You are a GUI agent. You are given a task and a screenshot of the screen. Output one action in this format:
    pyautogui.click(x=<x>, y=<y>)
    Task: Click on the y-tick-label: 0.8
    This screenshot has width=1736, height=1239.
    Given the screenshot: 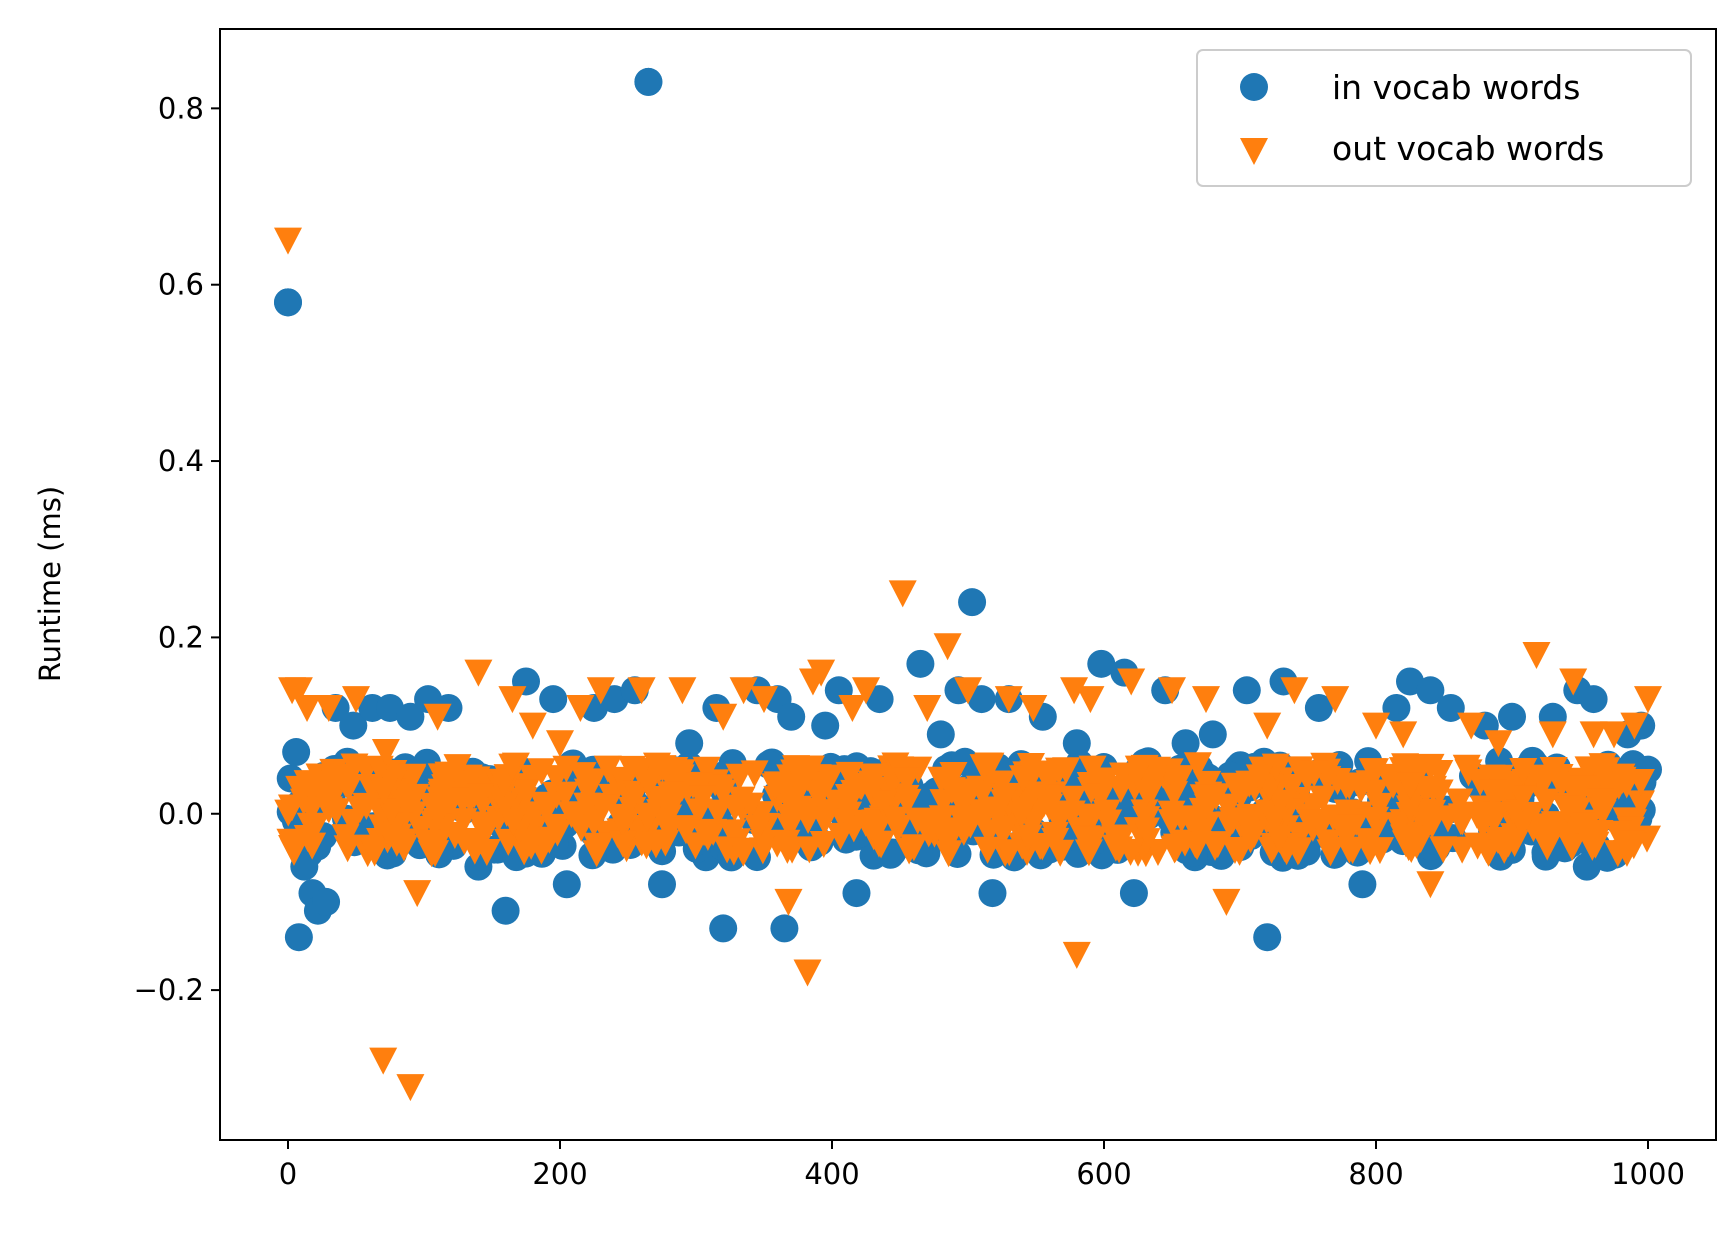 What is the action you would take?
    pyautogui.click(x=181, y=108)
    